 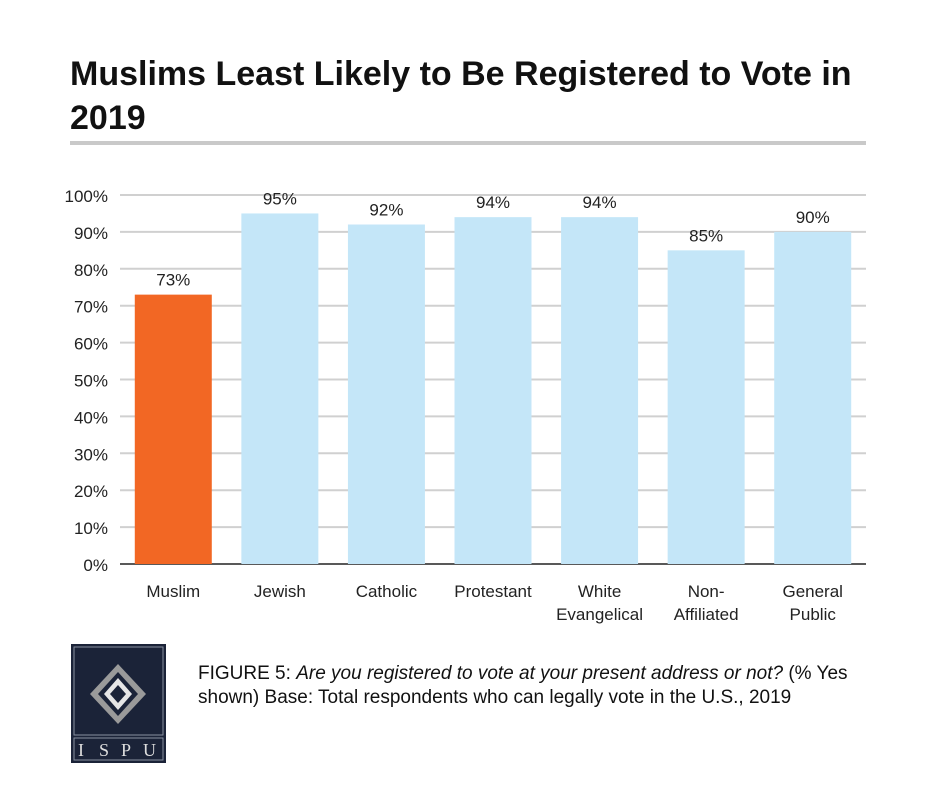 What do you see at coordinates (387, 591) in the screenshot?
I see `x-tick-label: Catholic` at bounding box center [387, 591].